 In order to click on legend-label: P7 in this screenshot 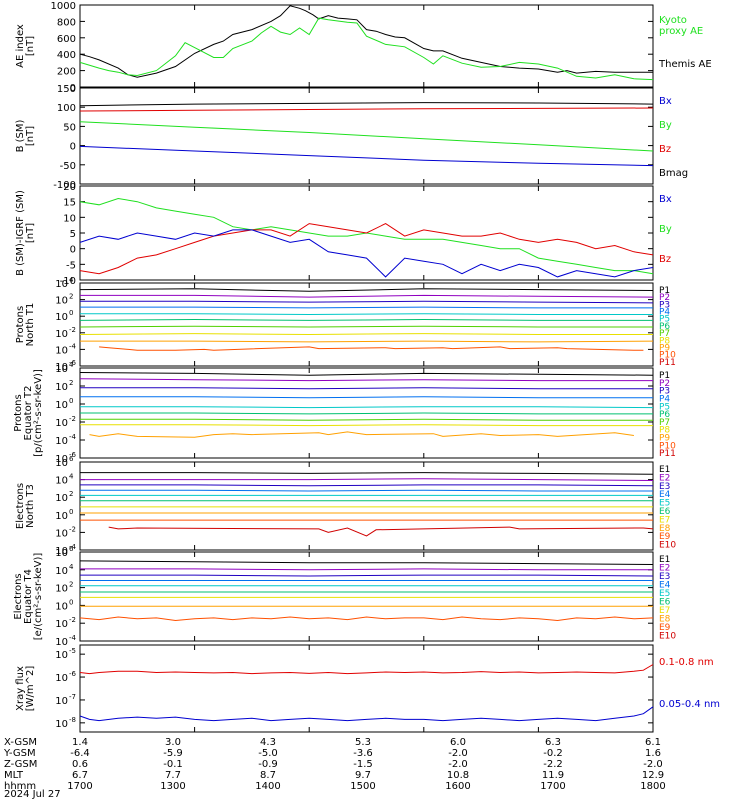, I will do `click(664, 423)`.